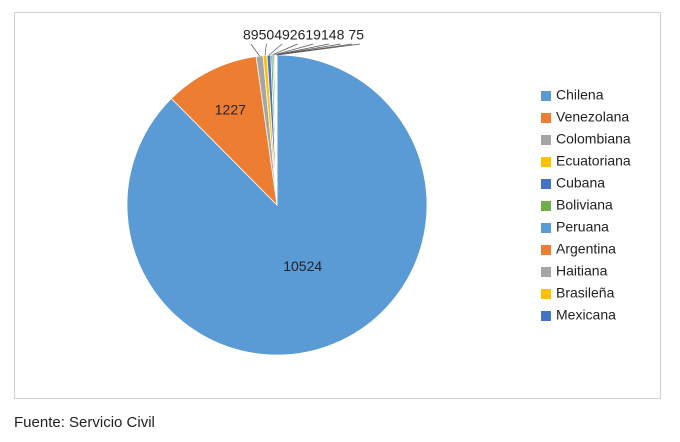 This screenshot has height=442, width=680. What do you see at coordinates (298, 35) in the screenshot?
I see `data-label: 26` at bounding box center [298, 35].